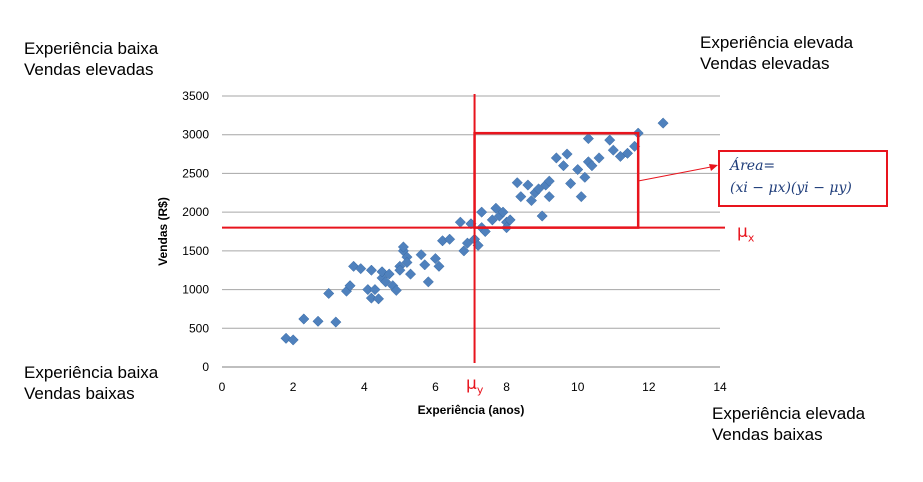 The height and width of the screenshot is (482, 923). I want to click on x-tick-label: 10, so click(578, 387).